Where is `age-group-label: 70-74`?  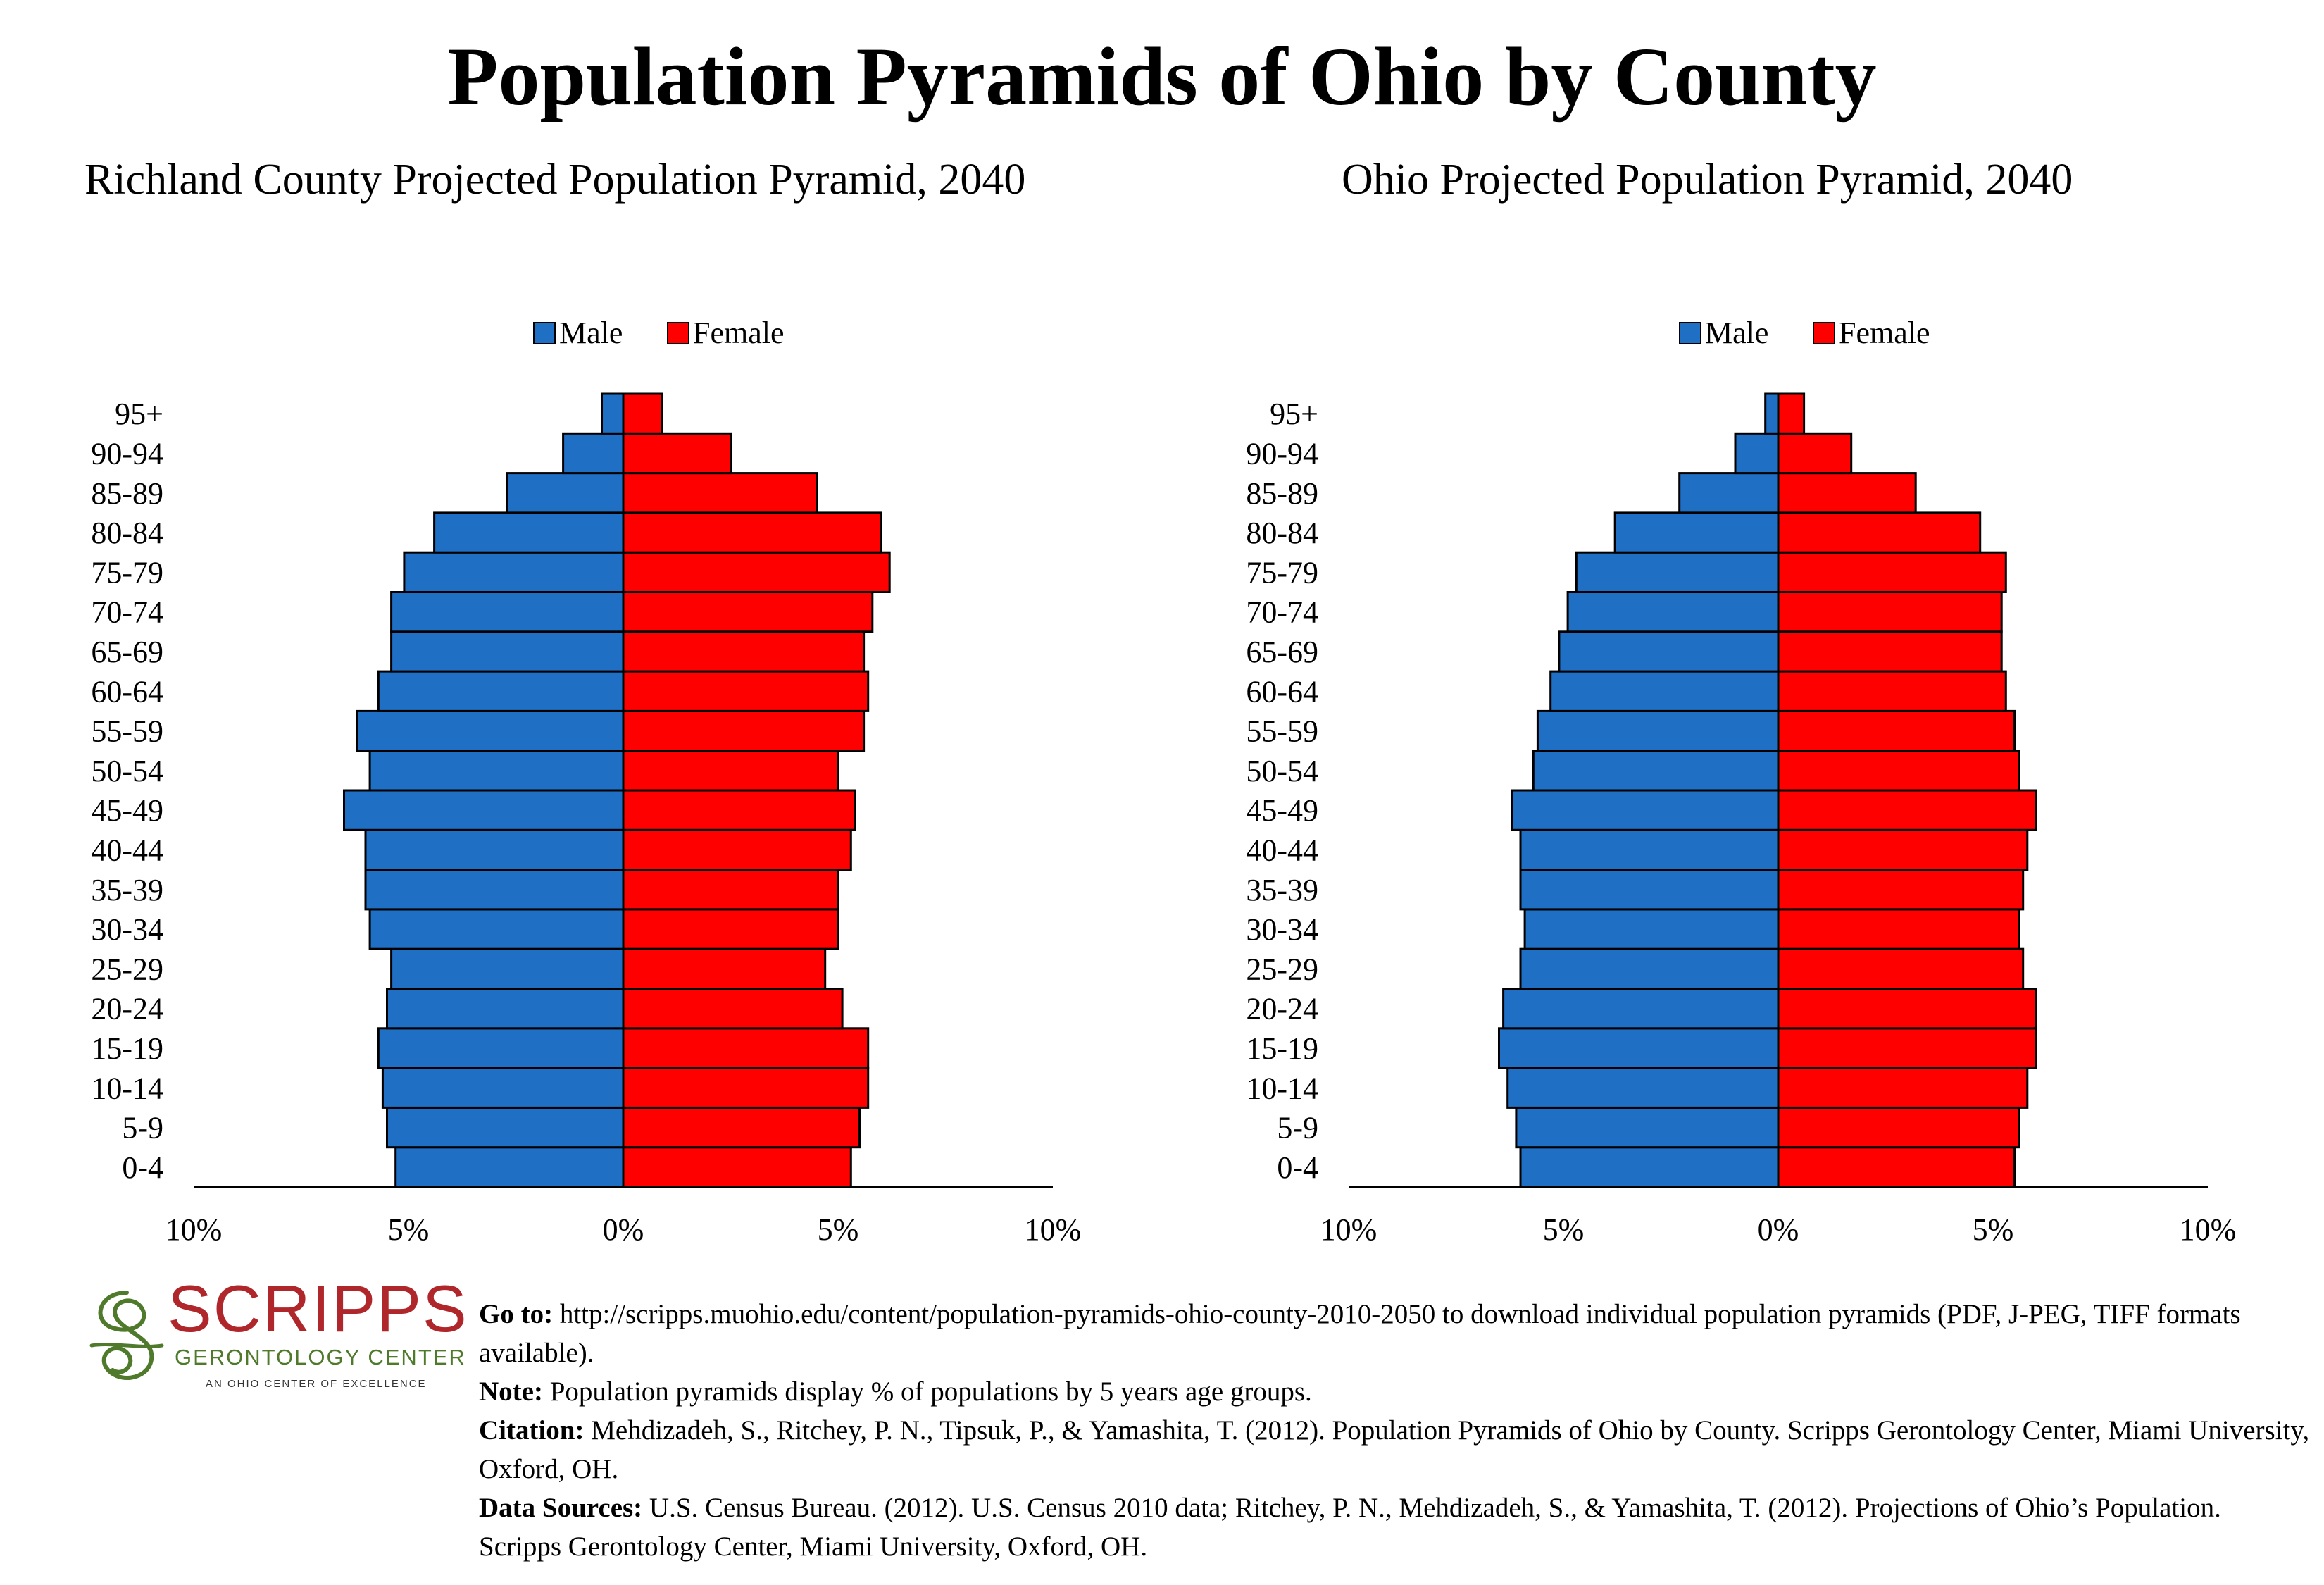
age-group-label: 70-74 is located at coordinates (1282, 612).